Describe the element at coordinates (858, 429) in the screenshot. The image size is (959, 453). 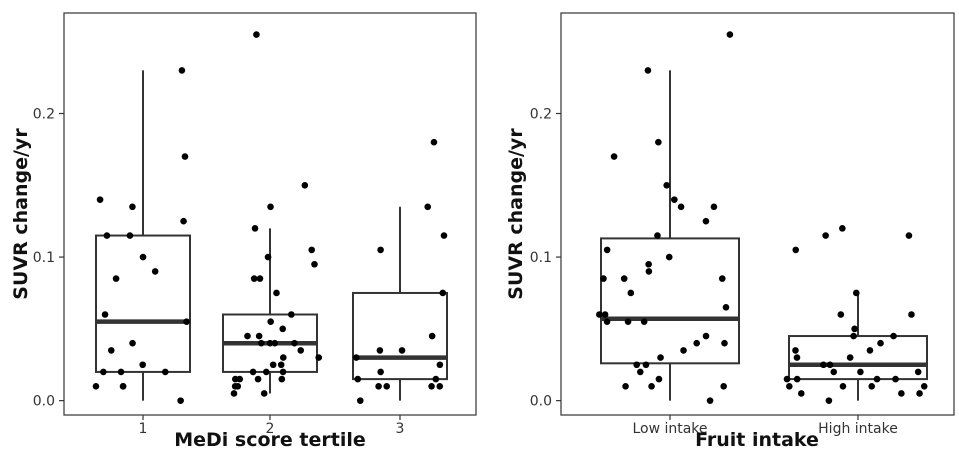
I see `x-tick-label: High intake` at that location.